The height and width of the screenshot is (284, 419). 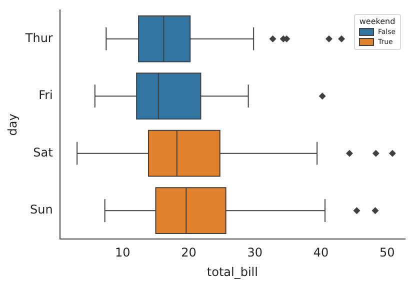 What do you see at coordinates (41, 209) in the screenshot?
I see `y-tick-label: Sun` at bounding box center [41, 209].